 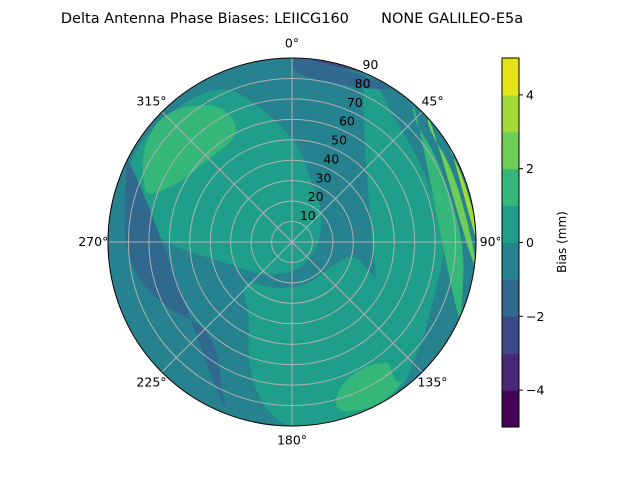 I want to click on theta-tick-label: 90°, so click(x=491, y=241).